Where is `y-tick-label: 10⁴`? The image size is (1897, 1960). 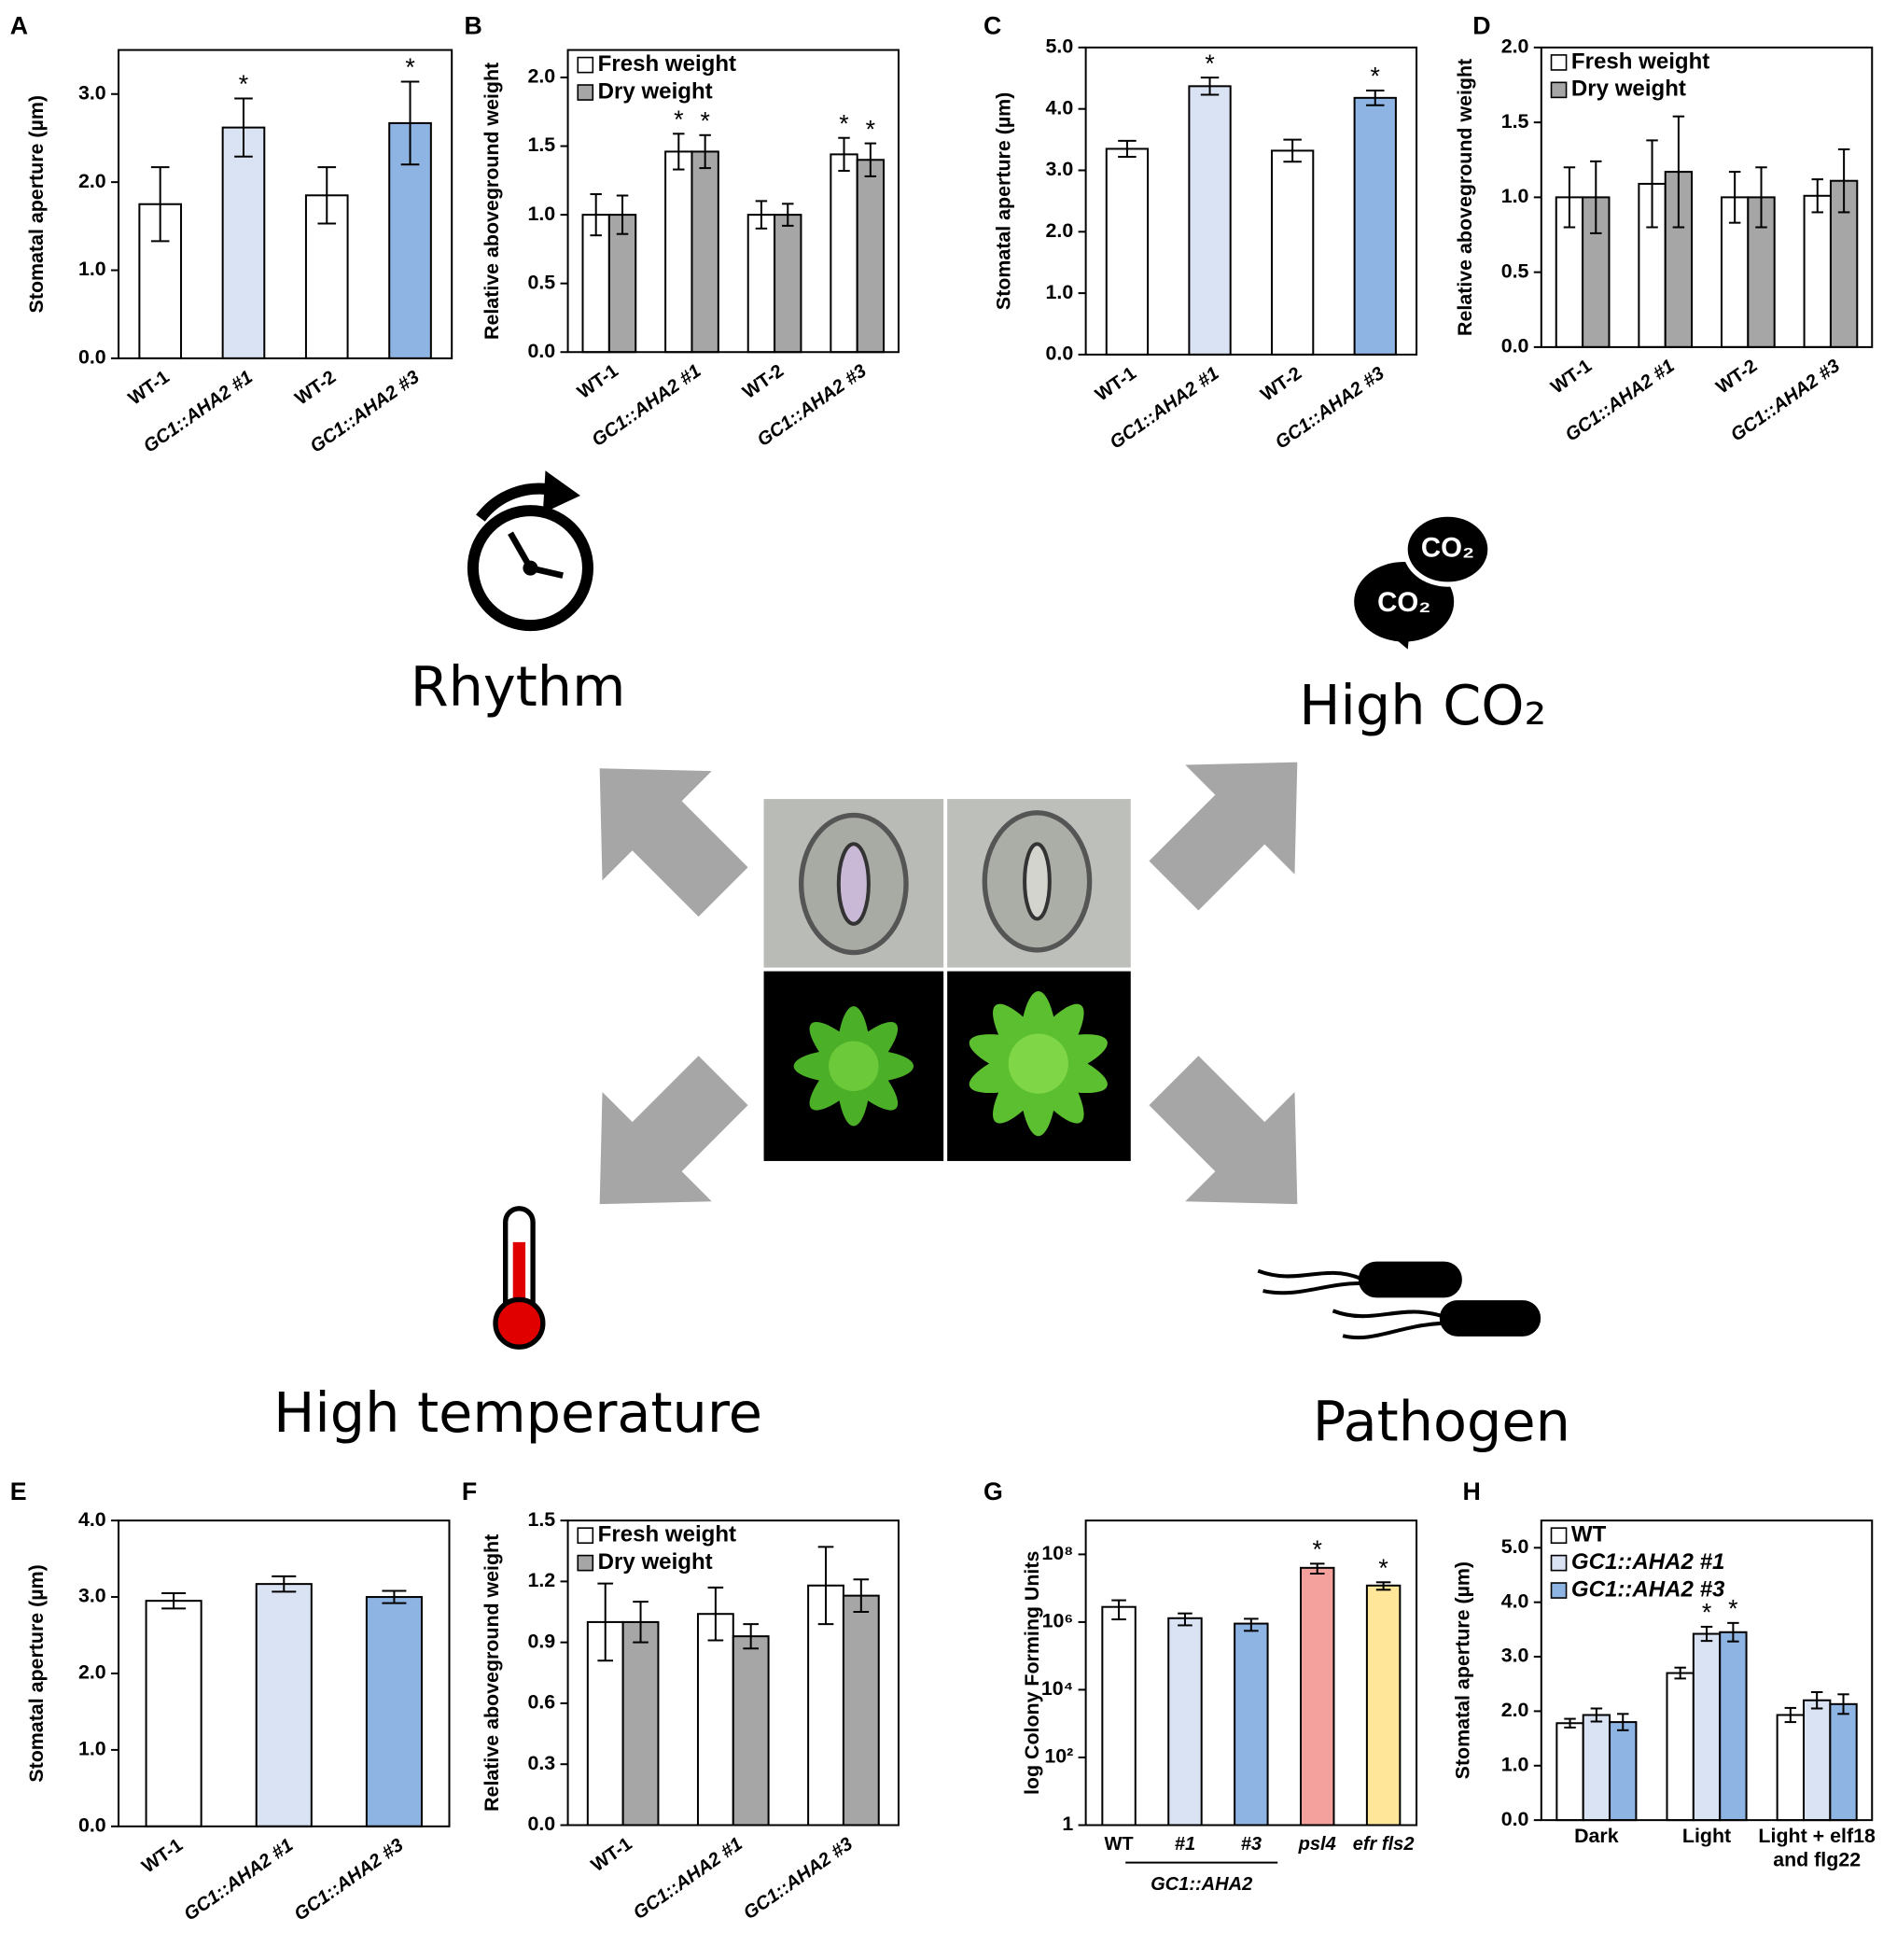 y-tick-label: 10⁴ is located at coordinates (1057, 1688).